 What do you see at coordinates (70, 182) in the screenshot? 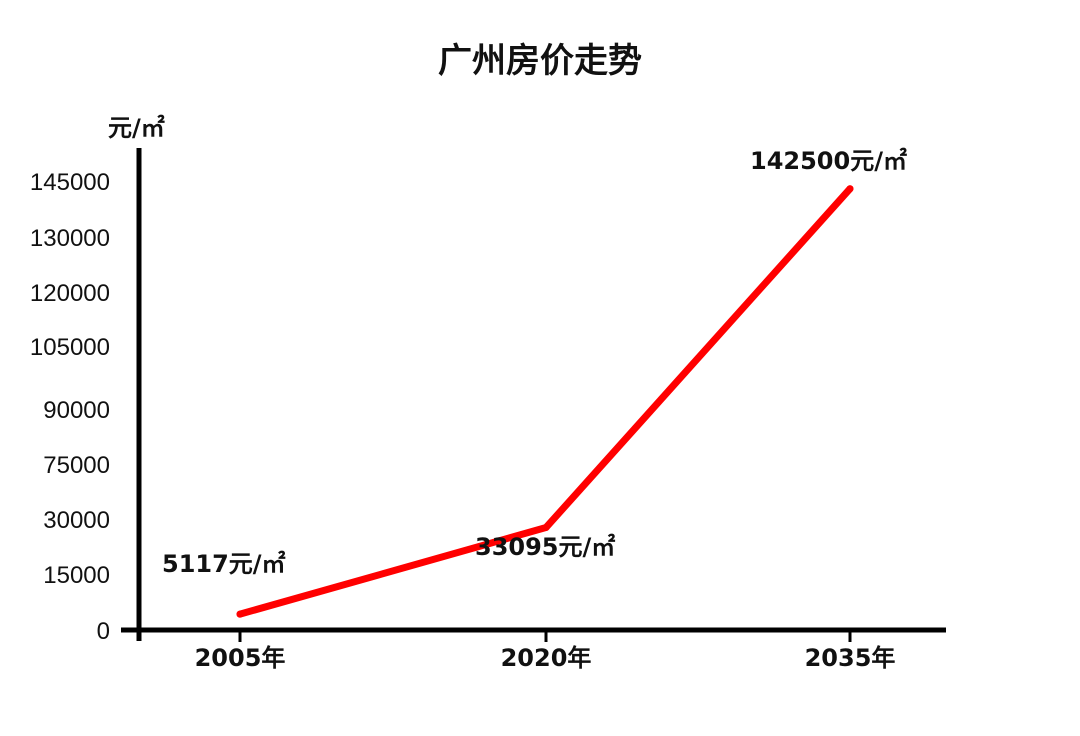
I see `y-tick-label: 145000` at bounding box center [70, 182].